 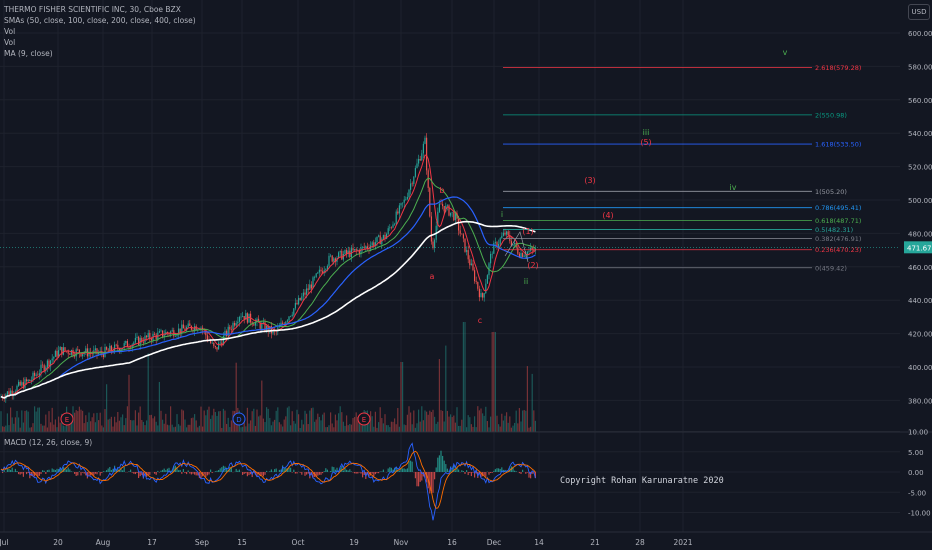 What do you see at coordinates (67, 419) in the screenshot?
I see `event-marker-circle` at bounding box center [67, 419].